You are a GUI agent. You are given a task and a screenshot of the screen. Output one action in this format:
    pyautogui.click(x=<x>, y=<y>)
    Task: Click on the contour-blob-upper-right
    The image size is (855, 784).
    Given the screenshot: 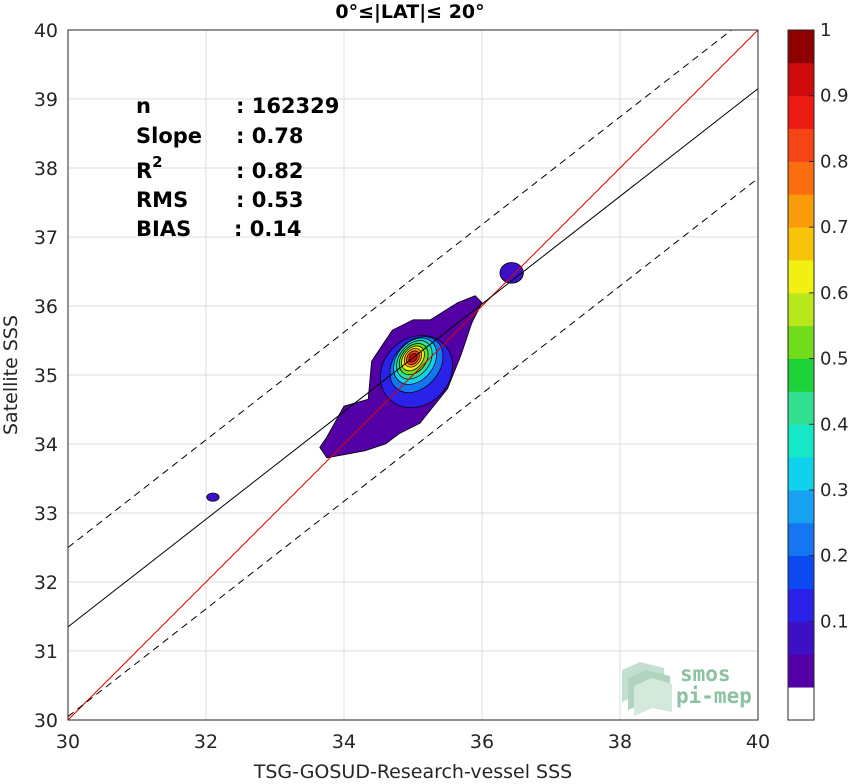 What is the action you would take?
    pyautogui.click(x=511, y=273)
    